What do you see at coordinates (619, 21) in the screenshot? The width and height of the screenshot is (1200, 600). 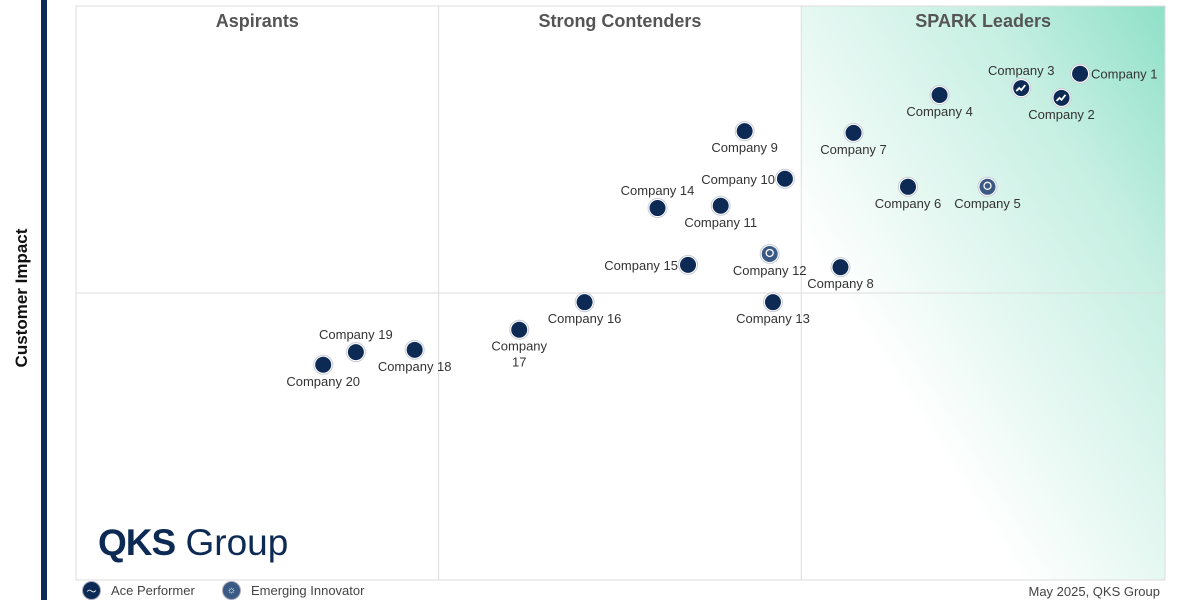 I see `quadrant-title: Strong Contenders` at bounding box center [619, 21].